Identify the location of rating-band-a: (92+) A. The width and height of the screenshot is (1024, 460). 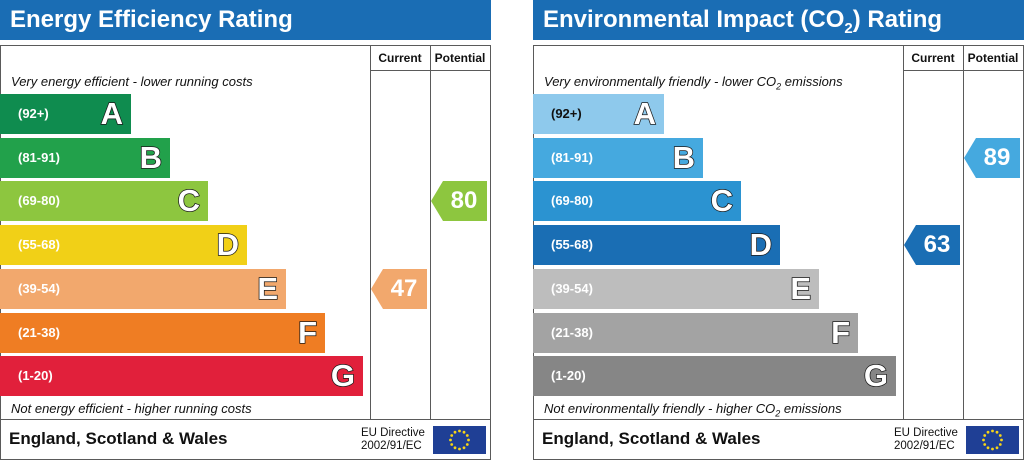
(65, 114).